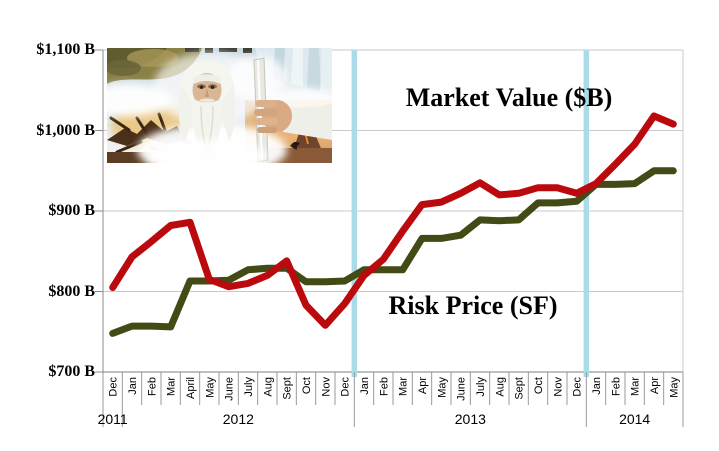 The image size is (719, 451). Describe the element at coordinates (473, 305) in the screenshot. I see `series-title-risk-price: Risk Price (SF)` at that location.